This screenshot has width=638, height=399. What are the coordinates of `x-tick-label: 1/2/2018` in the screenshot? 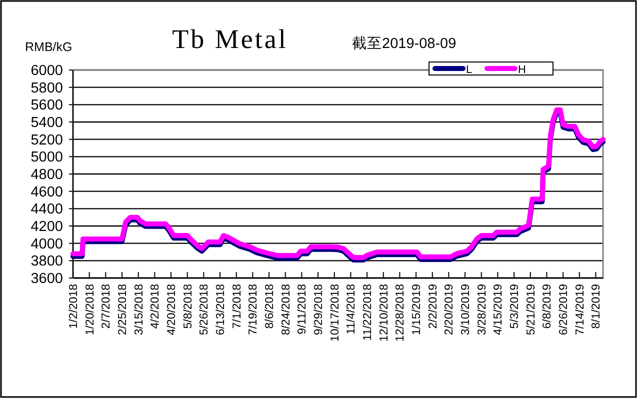 It's located at (74, 306).